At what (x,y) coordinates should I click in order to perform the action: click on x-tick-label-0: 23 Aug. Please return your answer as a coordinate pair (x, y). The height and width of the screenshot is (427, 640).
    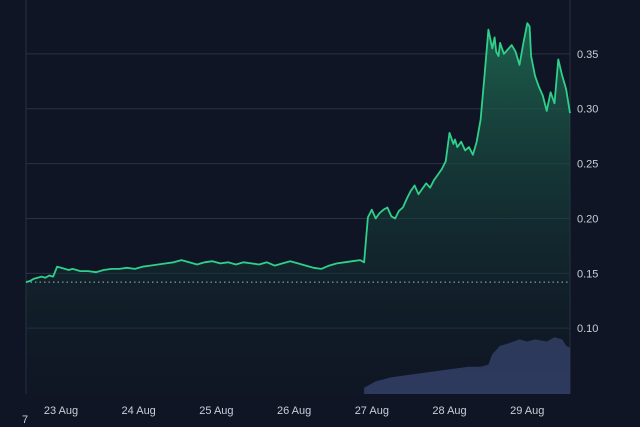
    Looking at the image, I should click on (61, 411).